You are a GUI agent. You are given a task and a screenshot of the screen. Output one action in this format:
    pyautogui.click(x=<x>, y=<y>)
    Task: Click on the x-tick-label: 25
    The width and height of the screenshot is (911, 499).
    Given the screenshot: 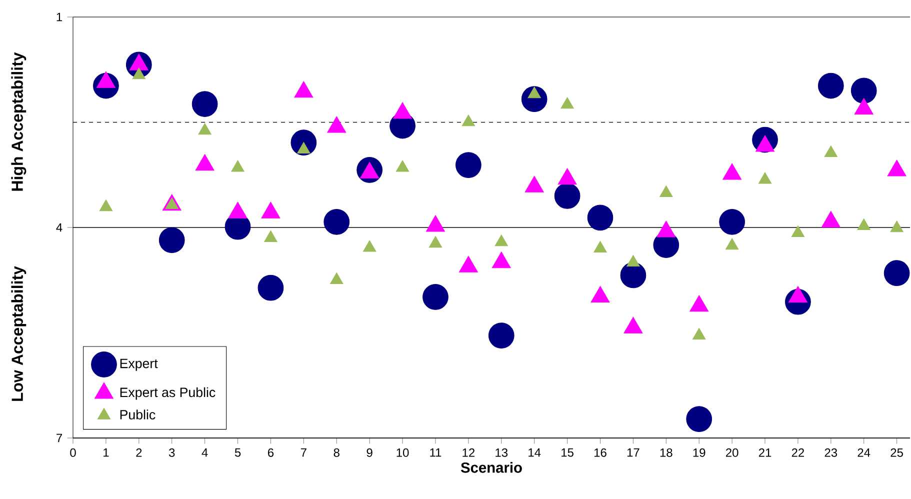 What is the action you would take?
    pyautogui.click(x=896, y=452)
    